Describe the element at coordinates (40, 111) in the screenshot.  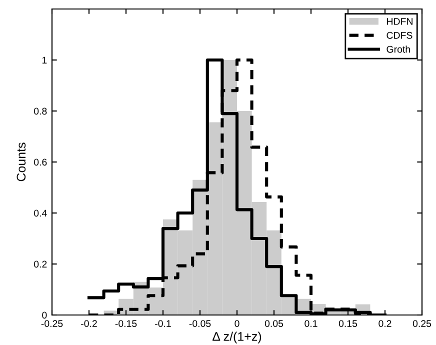
I see `y-tick-label: 0.8` at that location.